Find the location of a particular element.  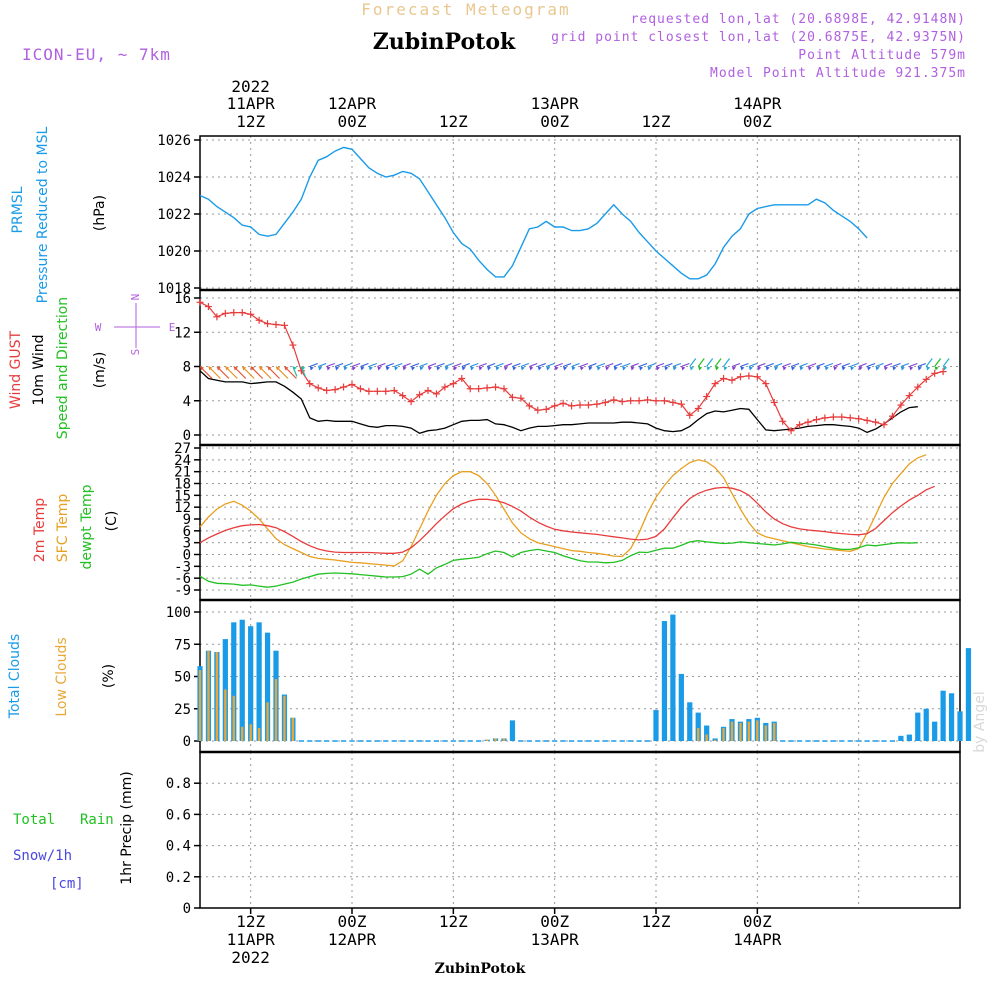

ylabel-precip: 1hr Precip (mm) is located at coordinates (127, 827).